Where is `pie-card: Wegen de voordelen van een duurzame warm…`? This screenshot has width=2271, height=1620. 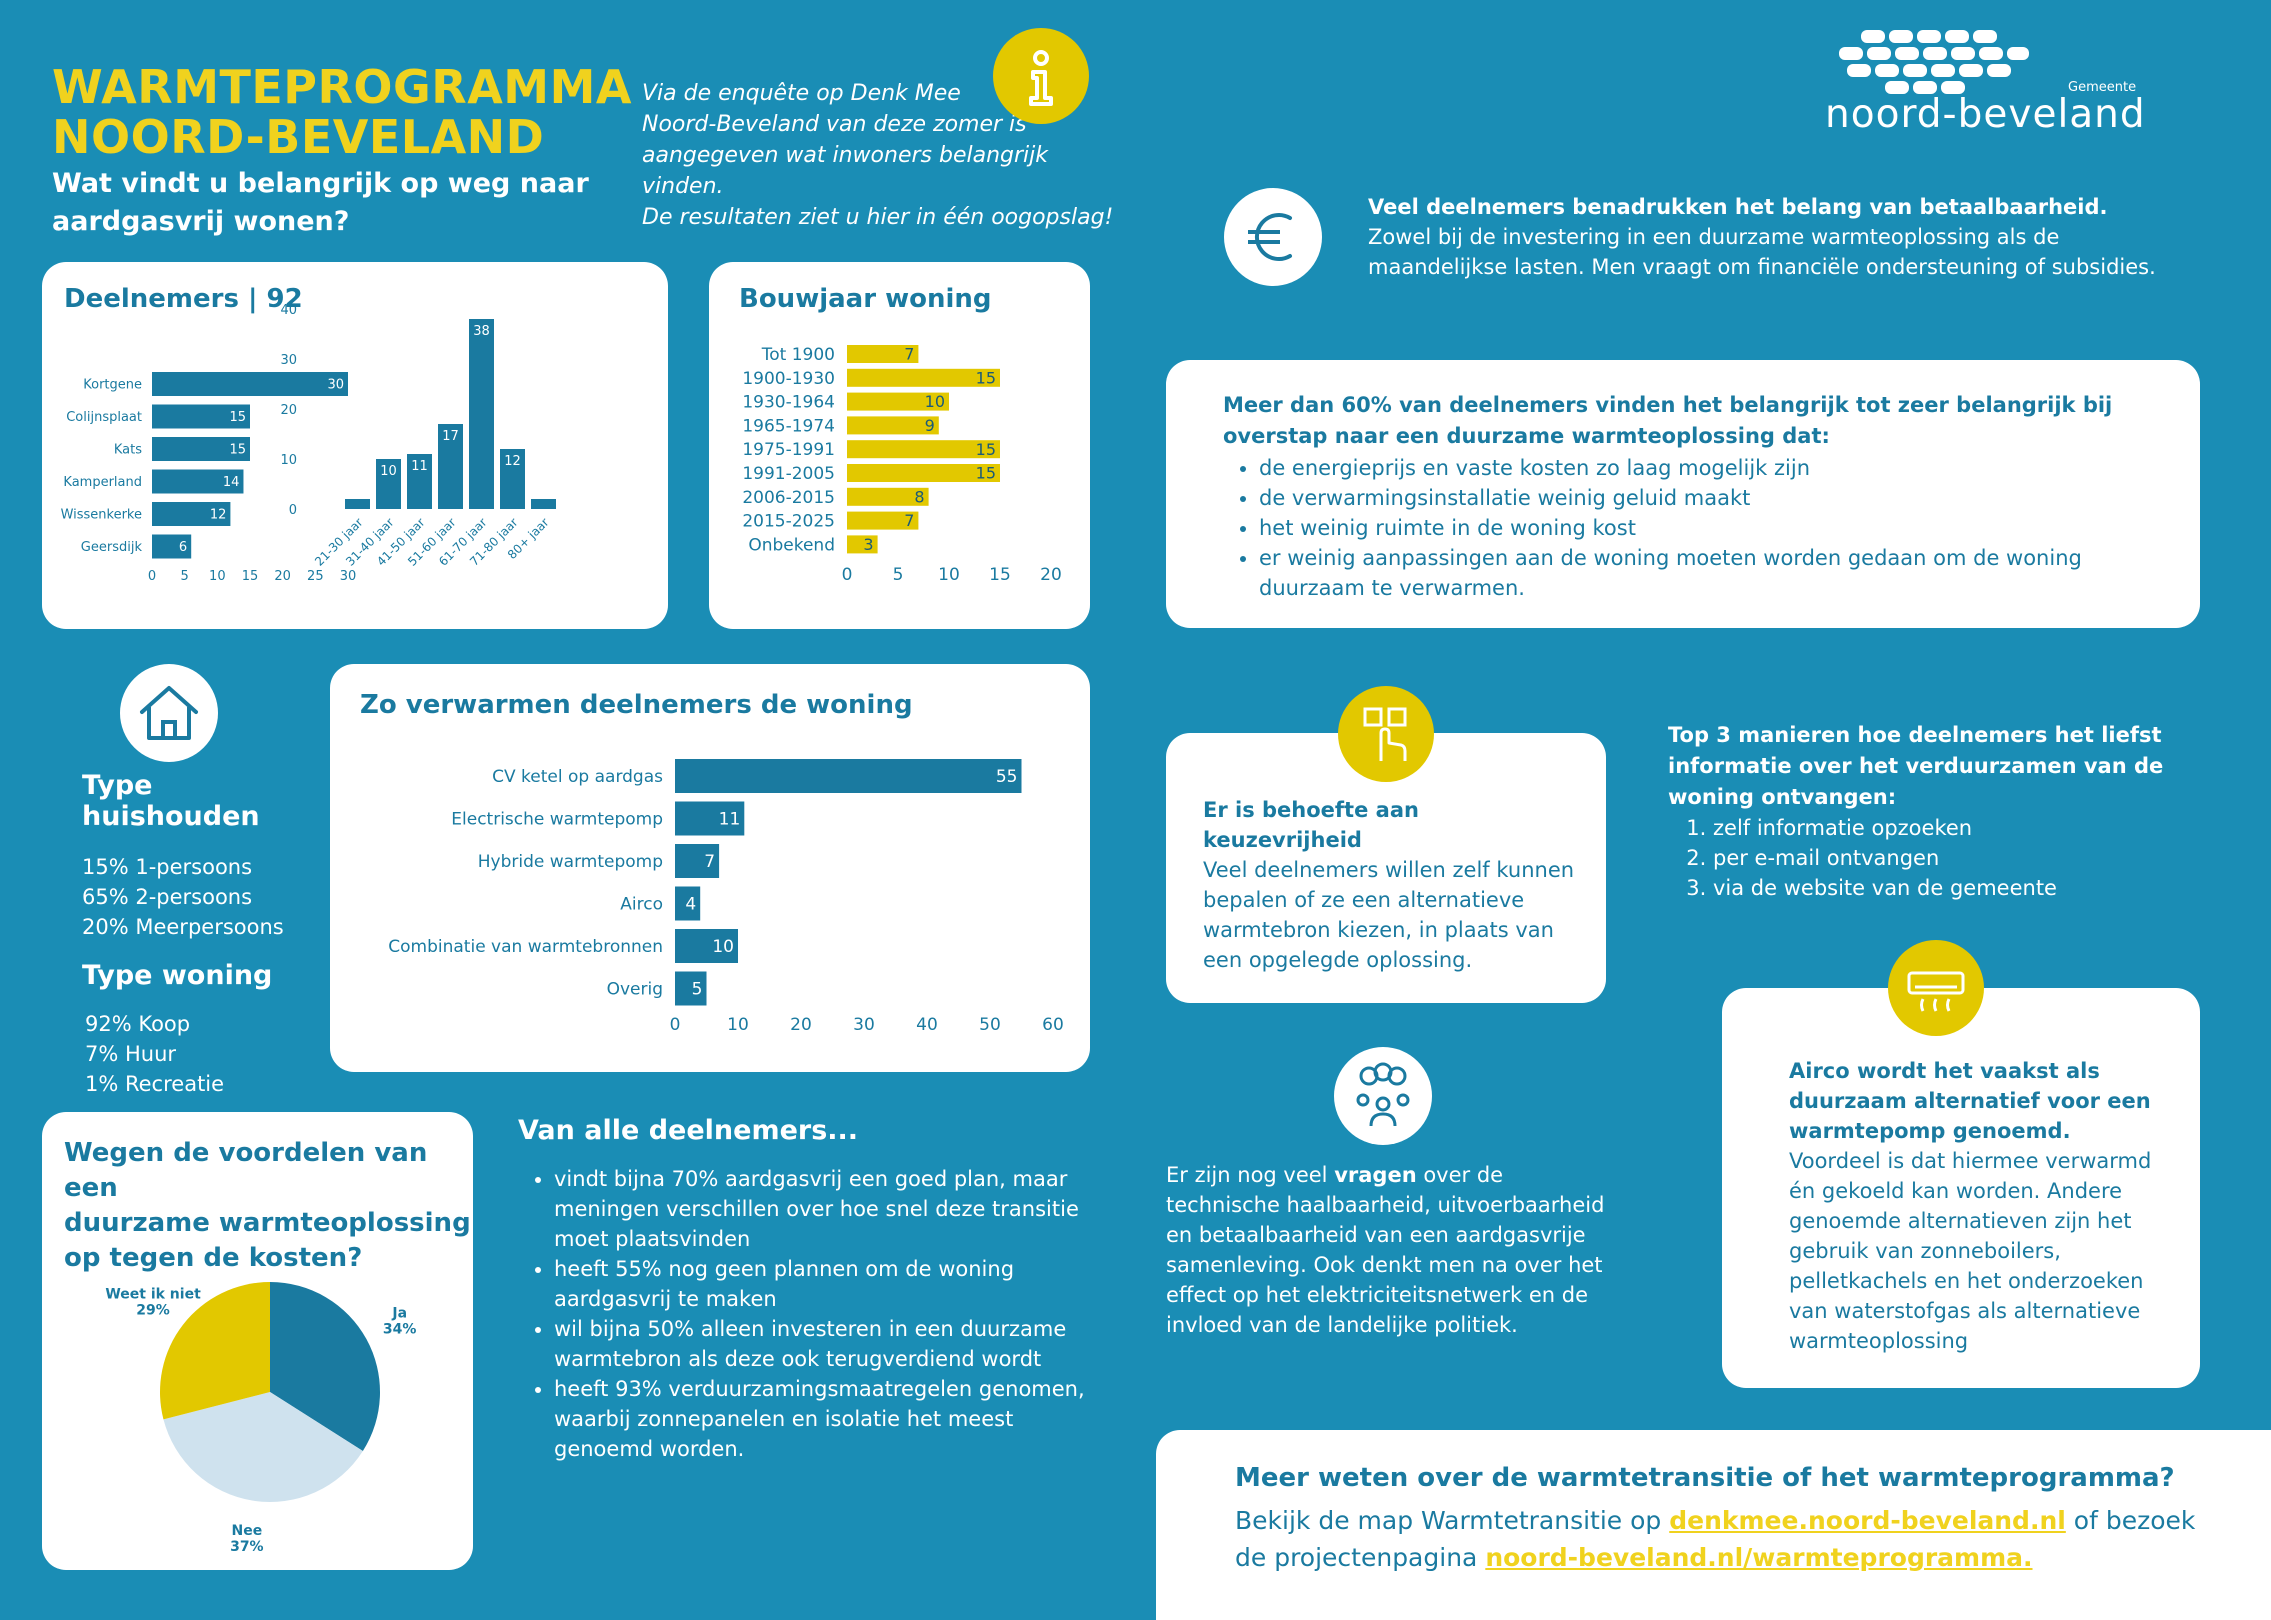
pie-card: Wegen de voordelen van een duurzame warm… is located at coordinates (257, 1341).